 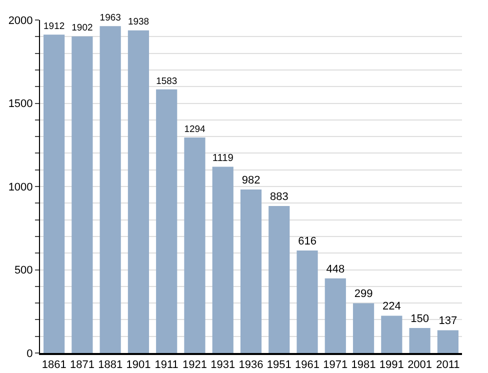 I want to click on x-tick-label: 1951, so click(x=279, y=364).